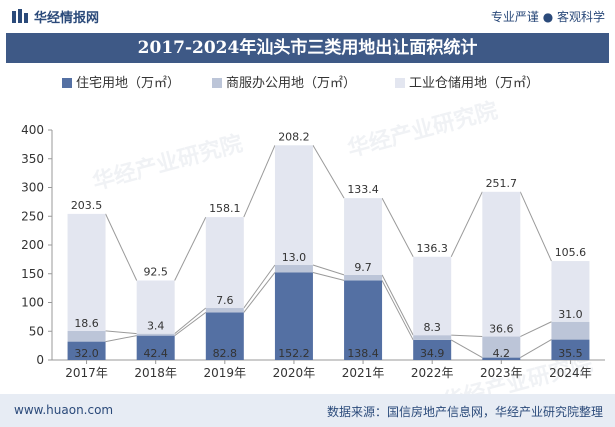  Describe the element at coordinates (432, 373) in the screenshot. I see `x-tick-label: 2022年` at that location.